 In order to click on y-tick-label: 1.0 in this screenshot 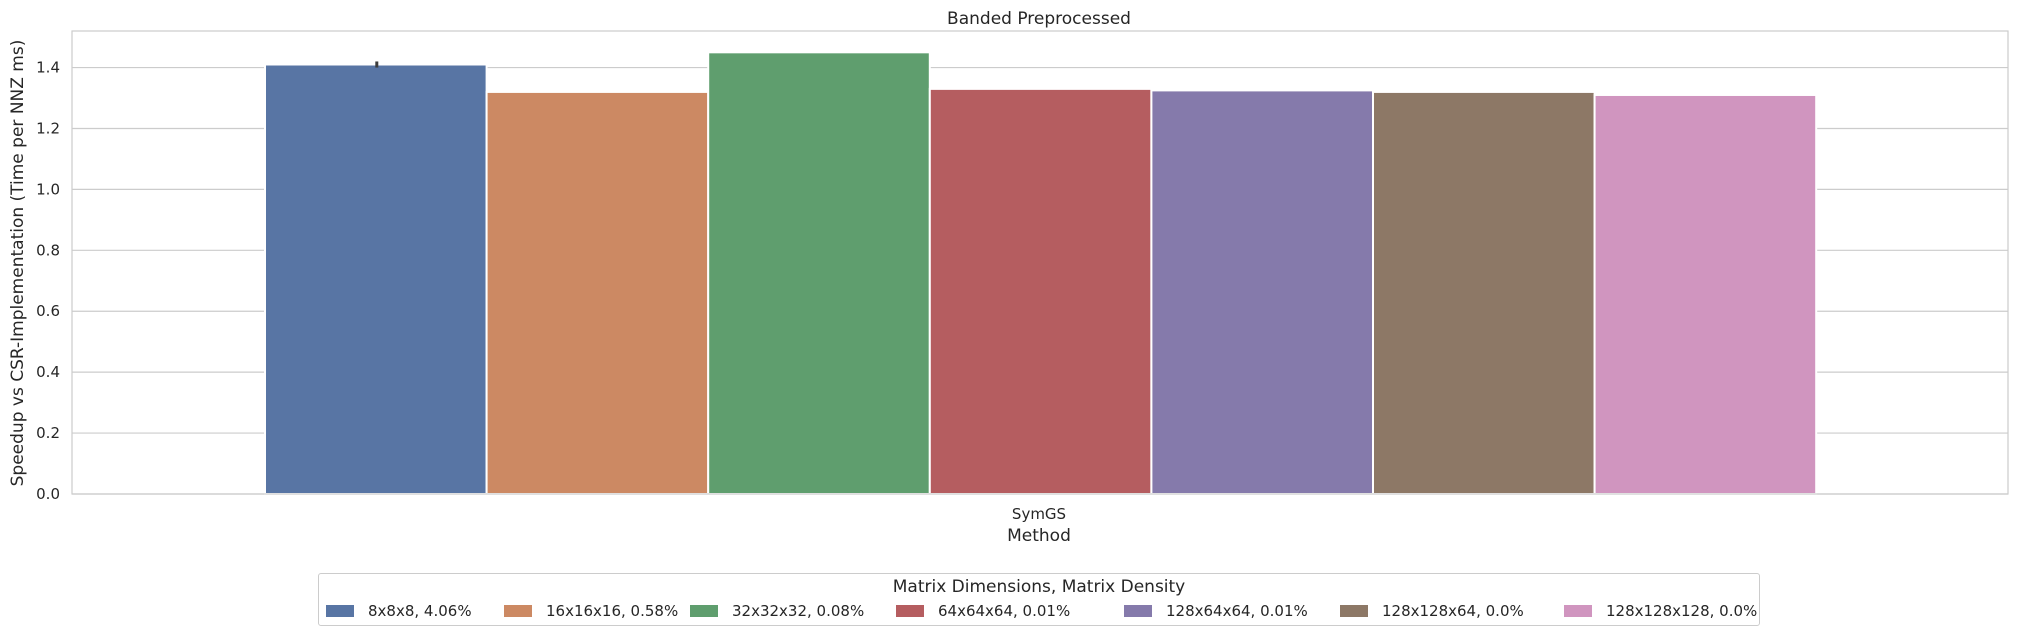, I will do `click(48, 189)`.